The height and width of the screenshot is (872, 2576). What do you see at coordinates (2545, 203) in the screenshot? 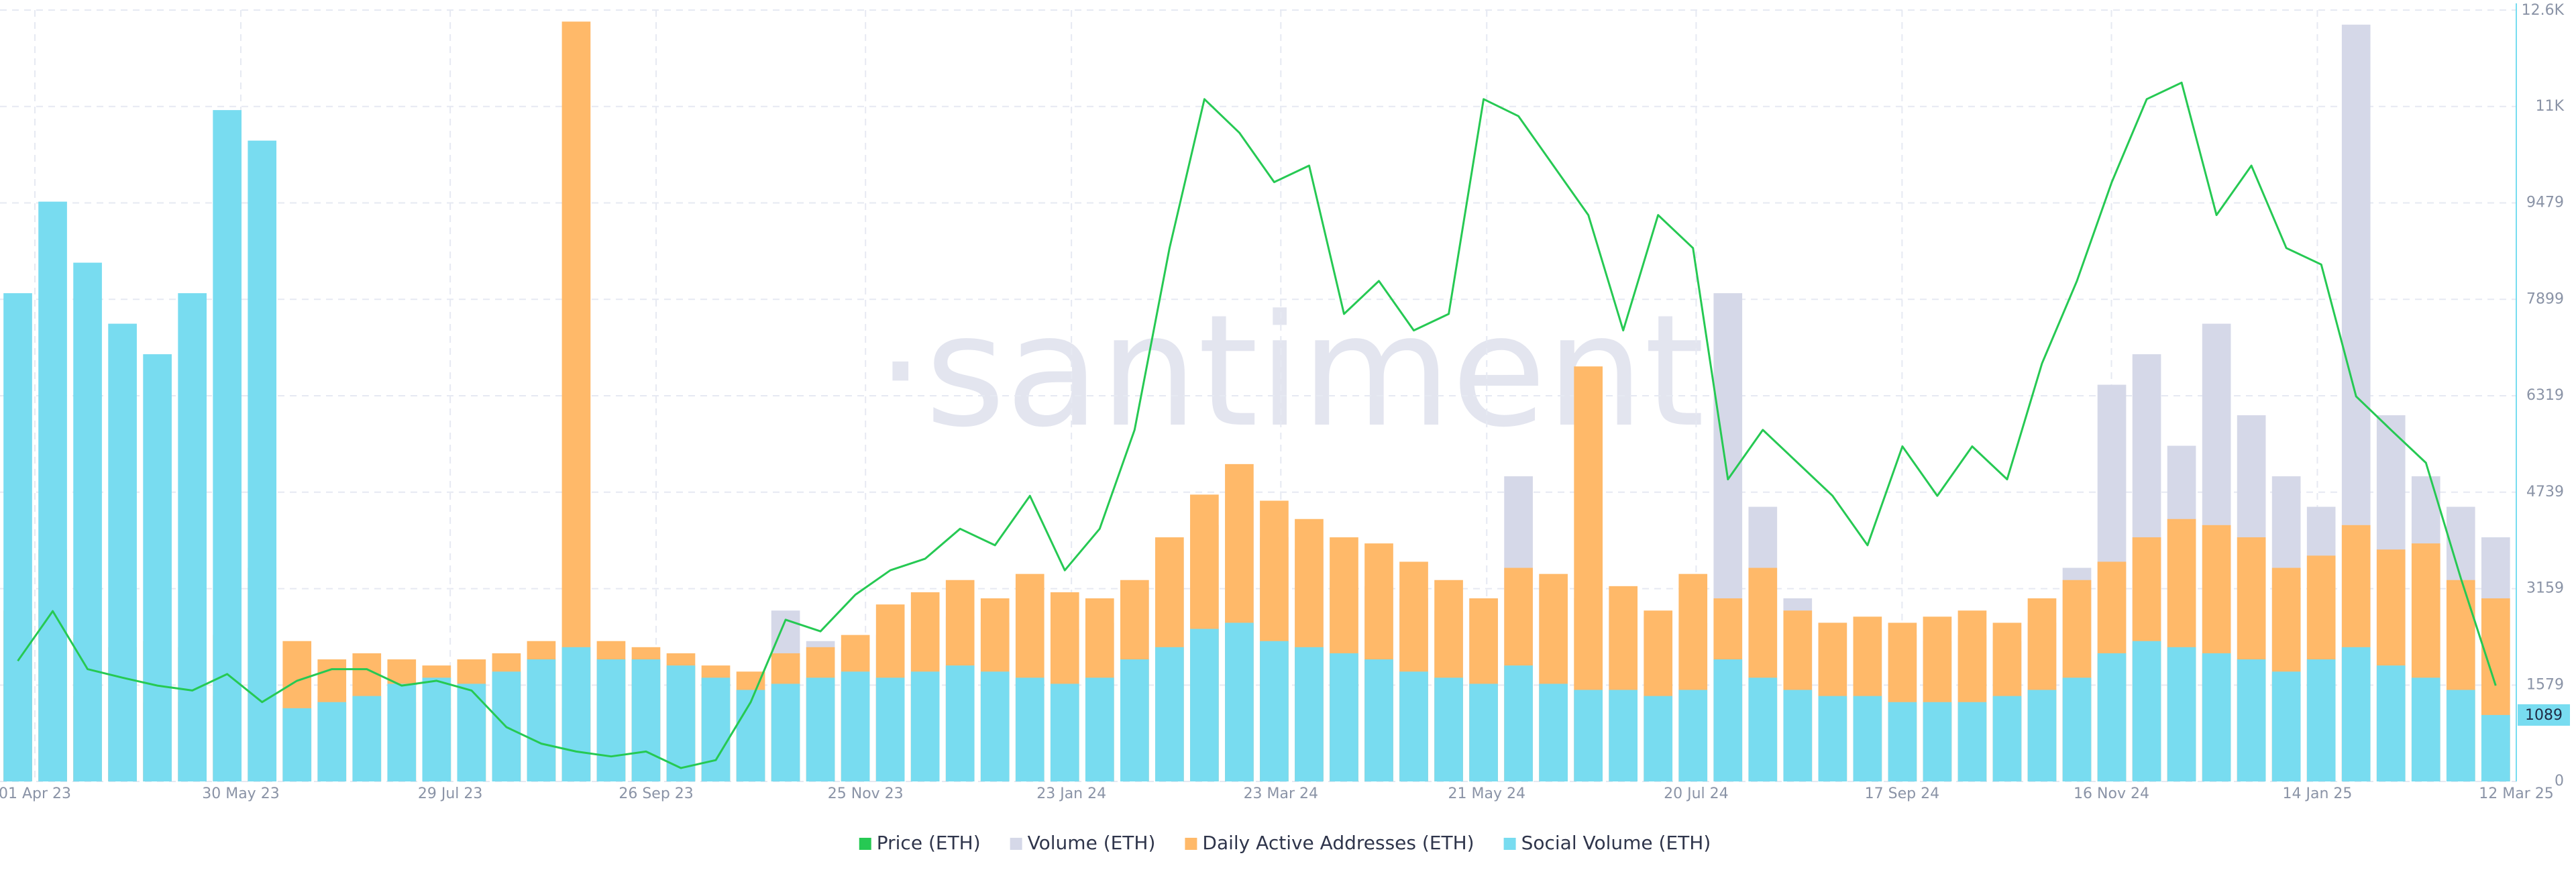
I see `y-tick-label: 9479` at bounding box center [2545, 203].